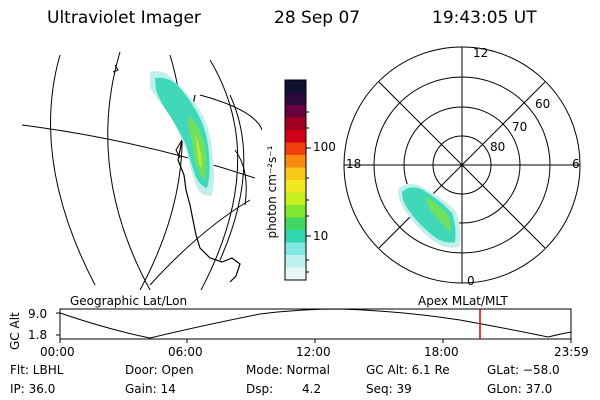  Describe the element at coordinates (571, 352) in the screenshot. I see `alt-xtick-4: 23:59` at that location.